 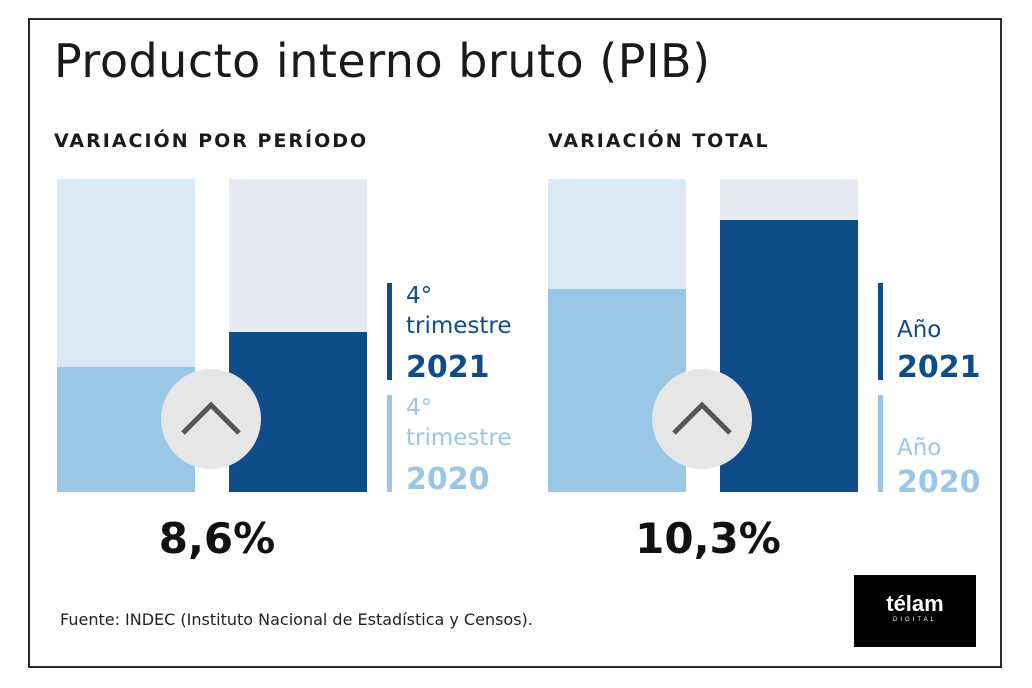 I want to click on section-title-period: VARIACIÓN POR PERÍODO, so click(x=211, y=141).